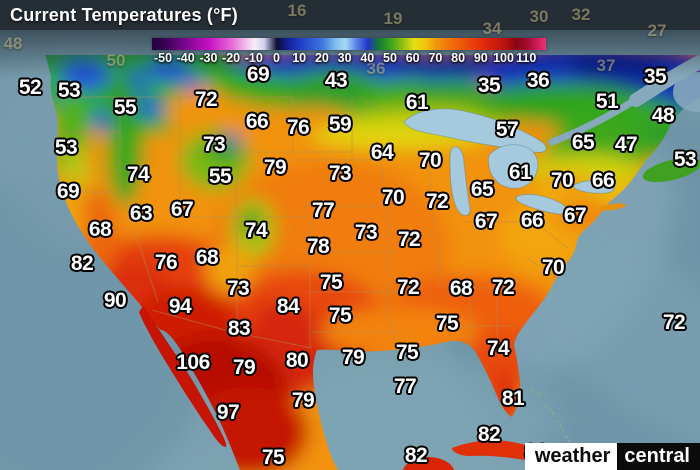 The height and width of the screenshot is (470, 700). Describe the element at coordinates (208, 58) in the screenshot. I see `scale-tick-label: -30` at that location.